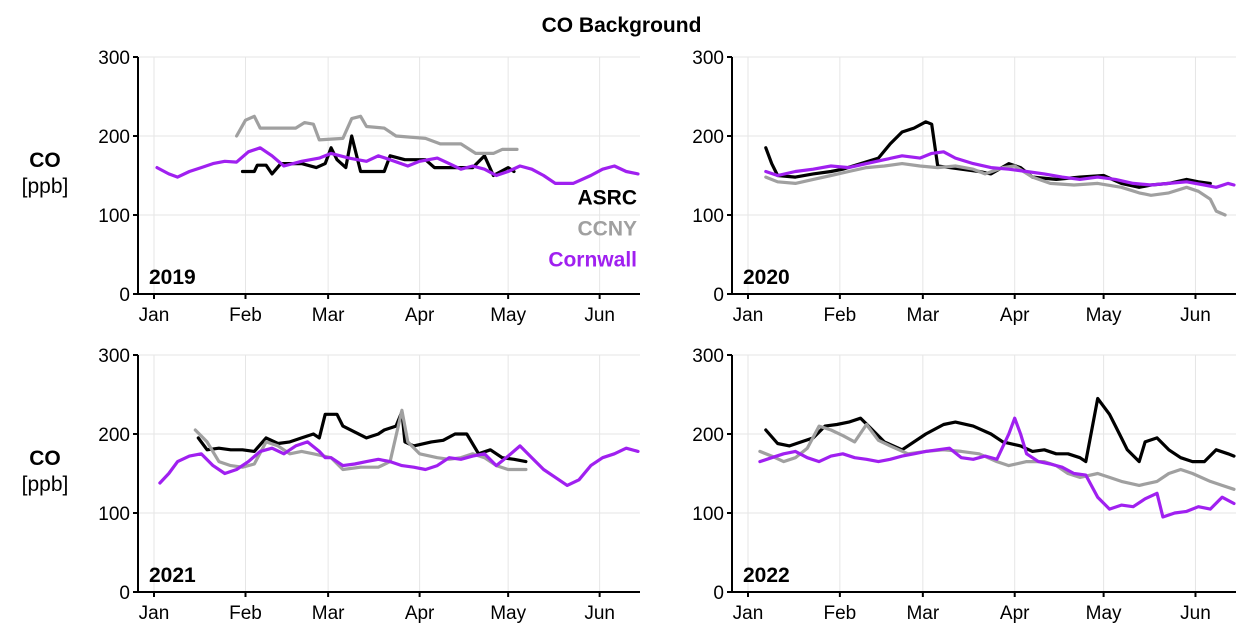 This screenshot has height=633, width=1243. Describe the element at coordinates (592, 259) in the screenshot. I see `legend-entry-cornwall: Cornwall` at that location.